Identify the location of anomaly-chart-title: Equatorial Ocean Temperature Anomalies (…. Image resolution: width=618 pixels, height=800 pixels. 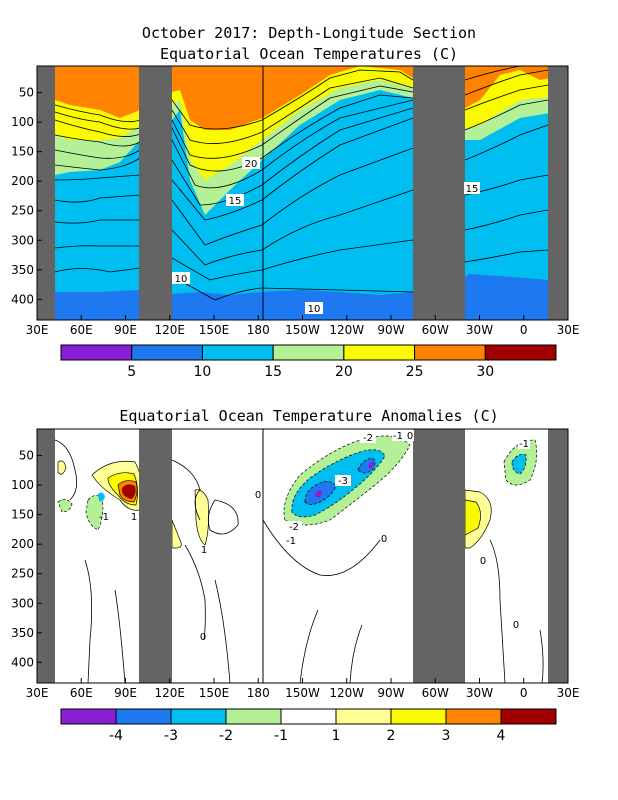
(308, 416).